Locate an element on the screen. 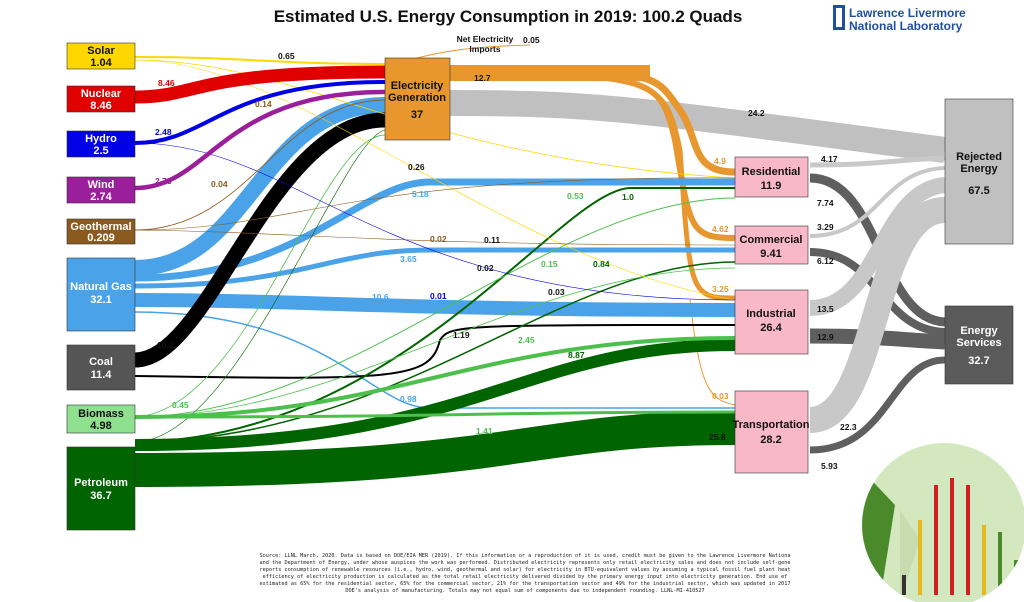 This screenshot has width=1024, height=602. sector-commercial: Commercial 9.41 is located at coordinates (771, 245).